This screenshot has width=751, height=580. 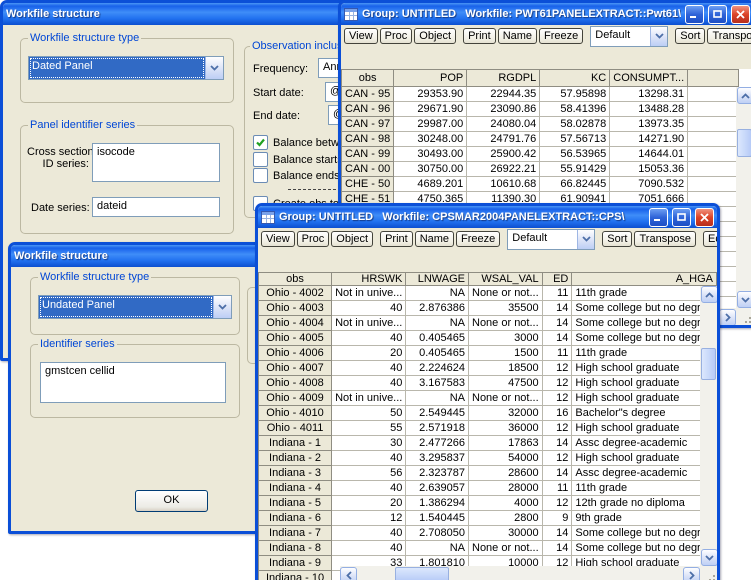 I want to click on vertical-scrollbar, so click(x=708, y=426).